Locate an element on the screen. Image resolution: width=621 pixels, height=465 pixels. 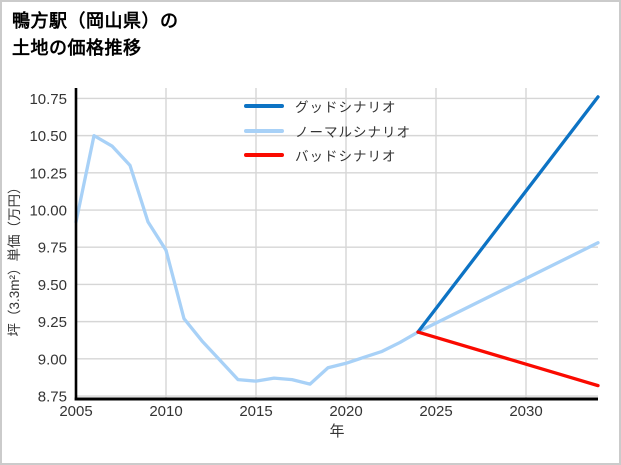
y-axis-label: 坪（3.3m²）単価（万円） is located at coordinates (14, 258).